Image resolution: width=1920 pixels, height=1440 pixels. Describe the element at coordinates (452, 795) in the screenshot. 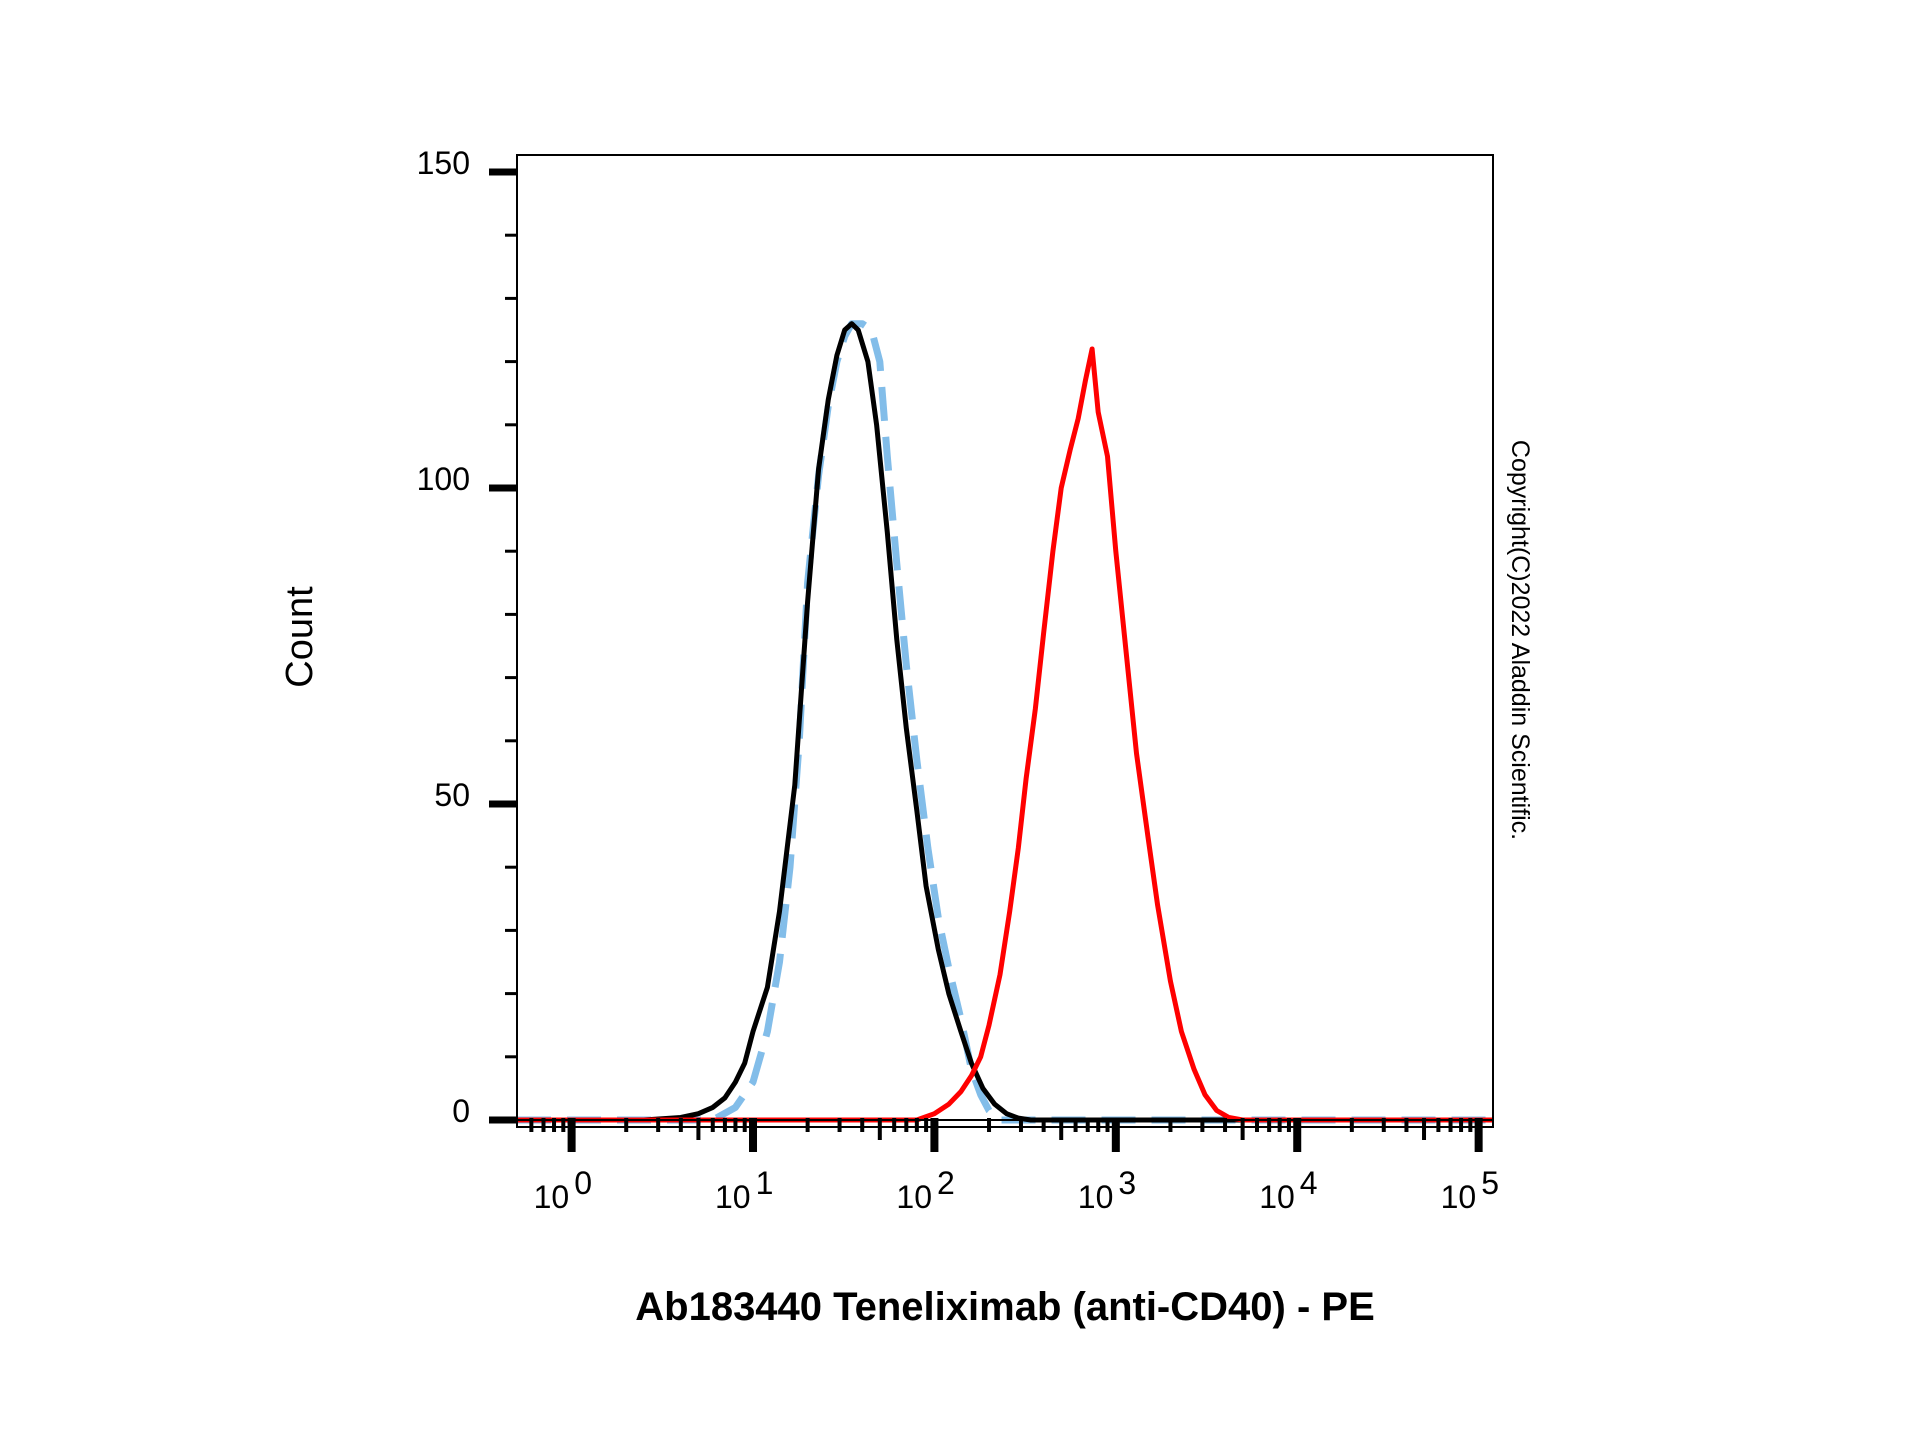

I see `y-tick-label: 50` at that location.